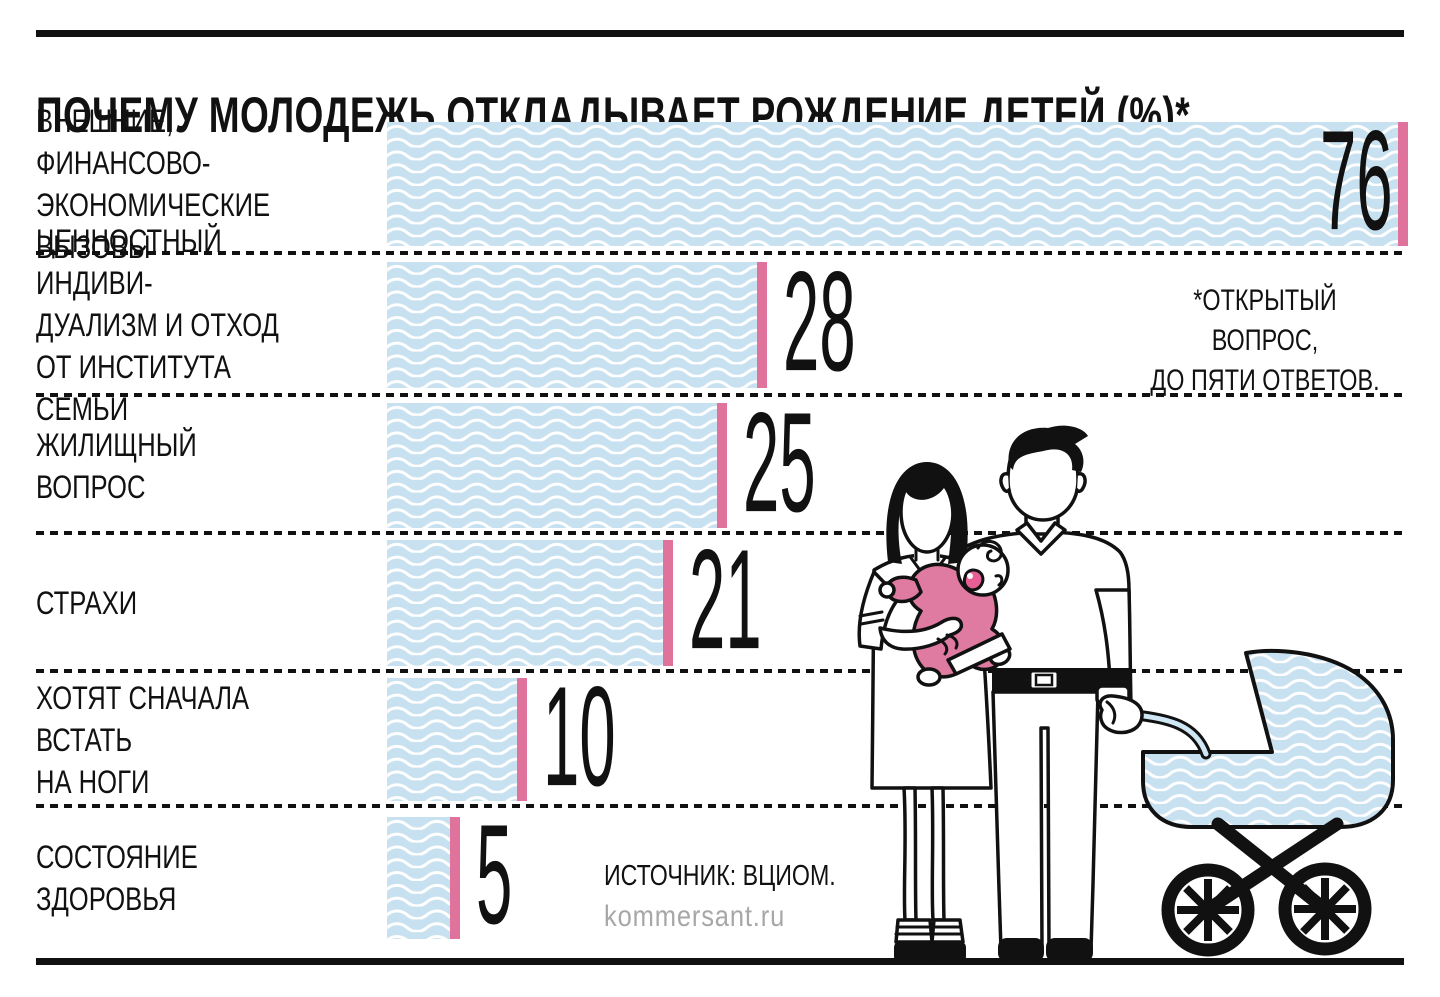 The height and width of the screenshot is (997, 1440). Describe the element at coordinates (1245, 802) in the screenshot. I see `stroller` at that location.